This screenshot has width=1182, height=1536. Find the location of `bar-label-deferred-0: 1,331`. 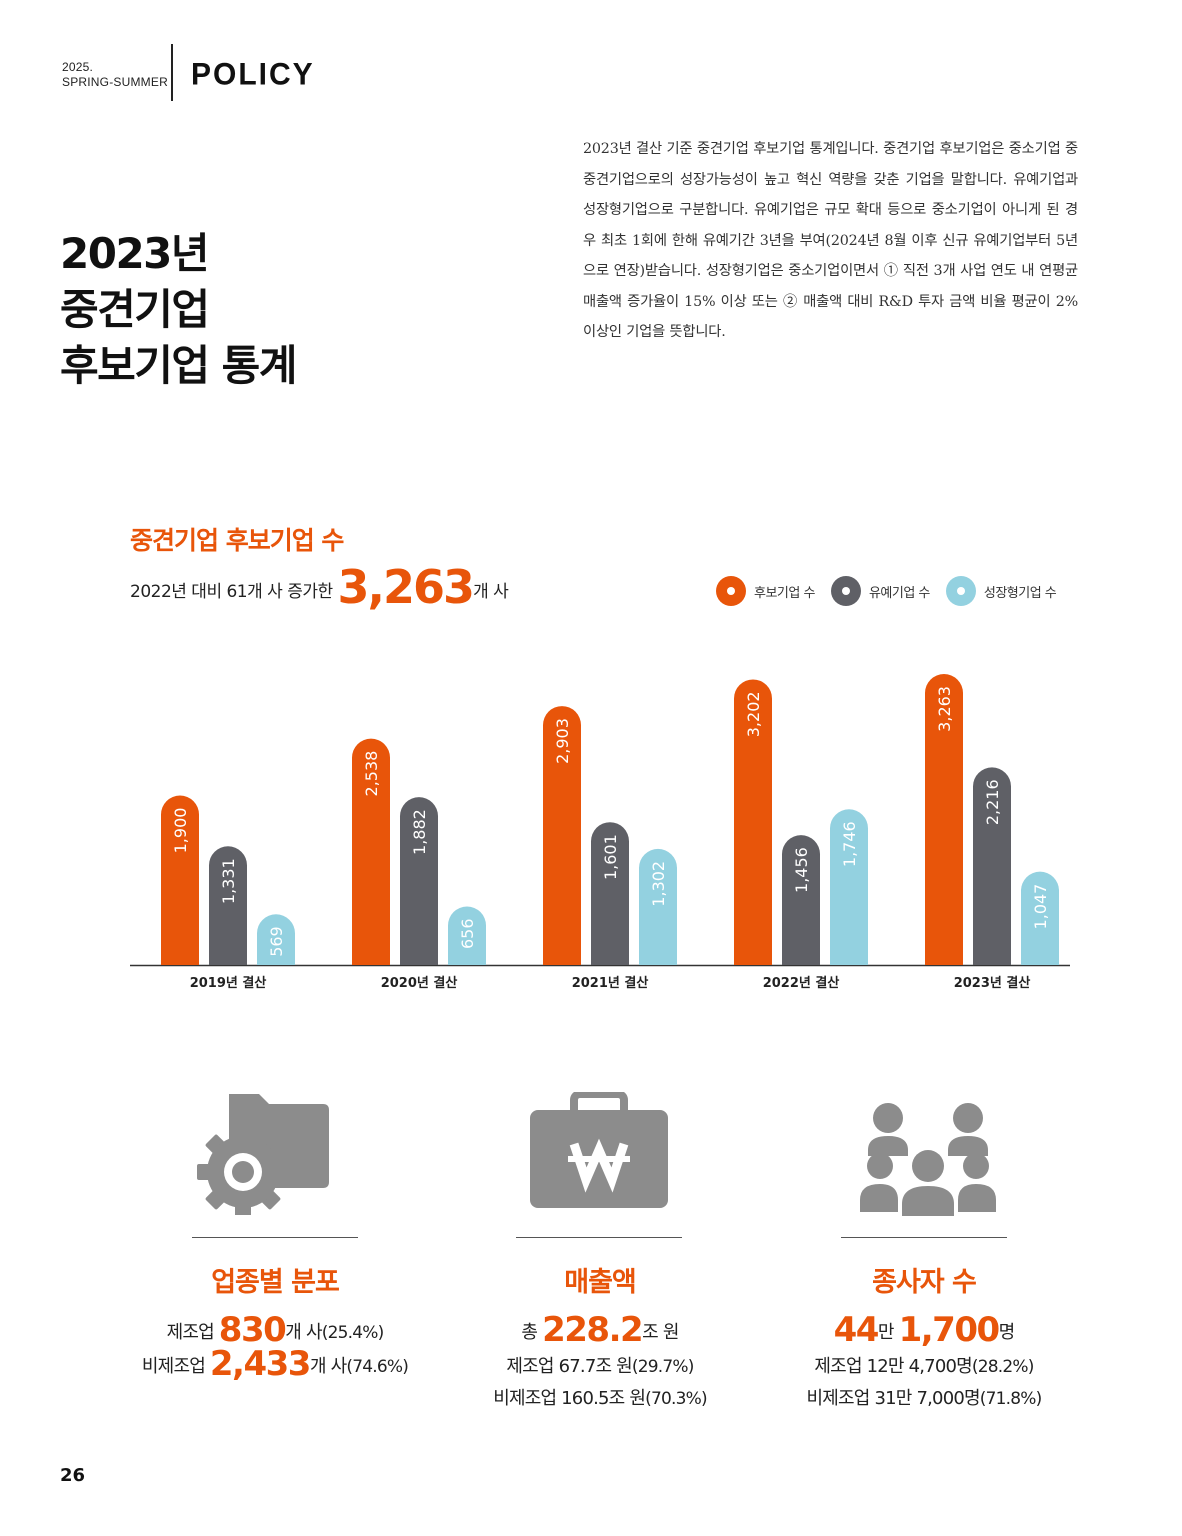

bar-label-deferred-0: 1,331 is located at coordinates (228, 881).